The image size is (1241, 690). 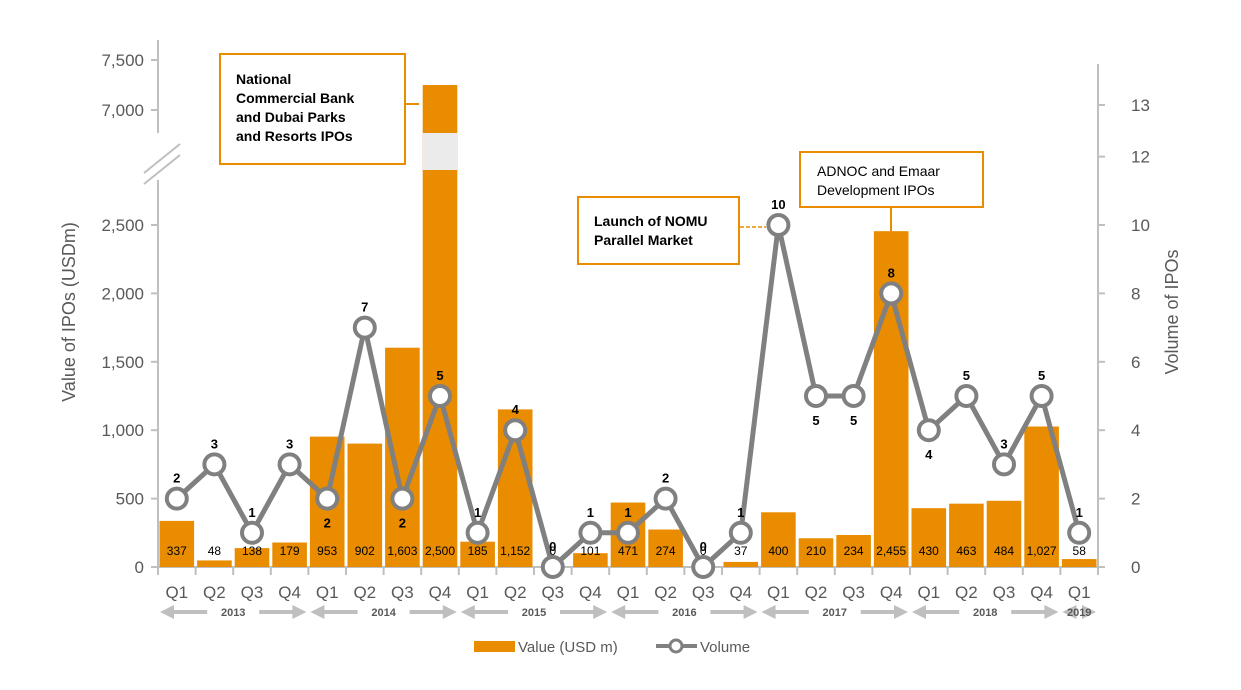 What do you see at coordinates (534, 613) in the screenshot?
I see `year-label: 2015` at bounding box center [534, 613].